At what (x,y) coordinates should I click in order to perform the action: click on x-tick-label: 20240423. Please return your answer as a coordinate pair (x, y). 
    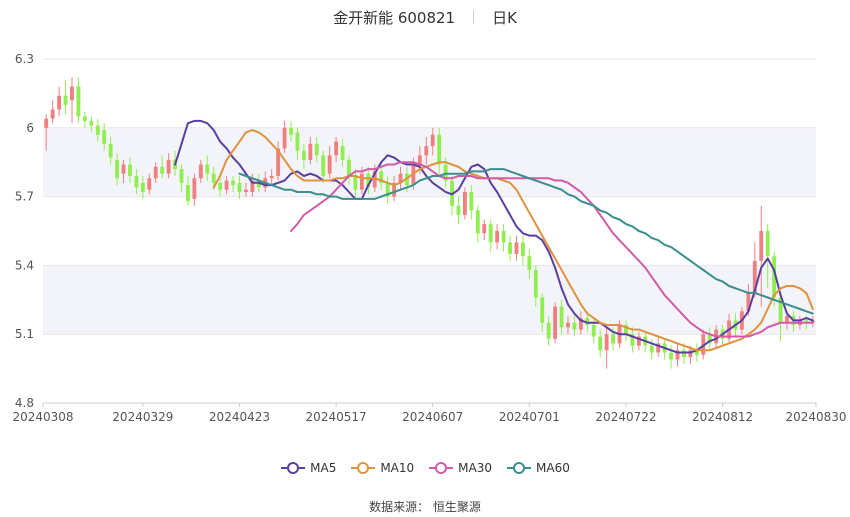
    Looking at the image, I should click on (239, 417).